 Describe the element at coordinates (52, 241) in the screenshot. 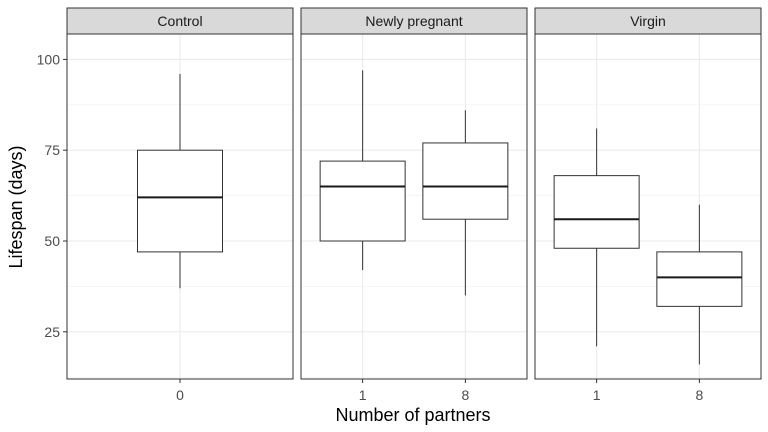

I see `y-tick-label: 50` at that location.